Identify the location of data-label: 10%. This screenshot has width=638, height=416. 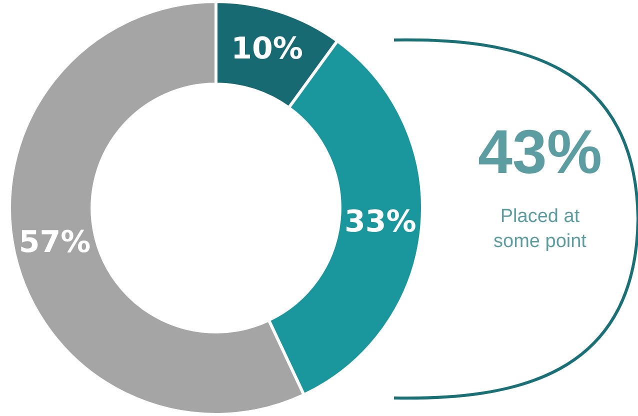
(267, 49).